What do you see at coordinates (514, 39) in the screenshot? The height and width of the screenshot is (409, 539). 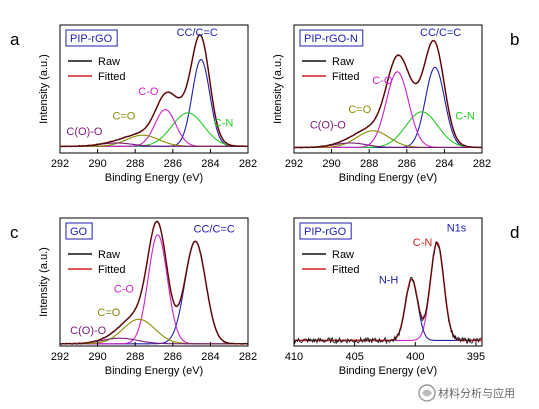 I see `panel-letter: b` at bounding box center [514, 39].